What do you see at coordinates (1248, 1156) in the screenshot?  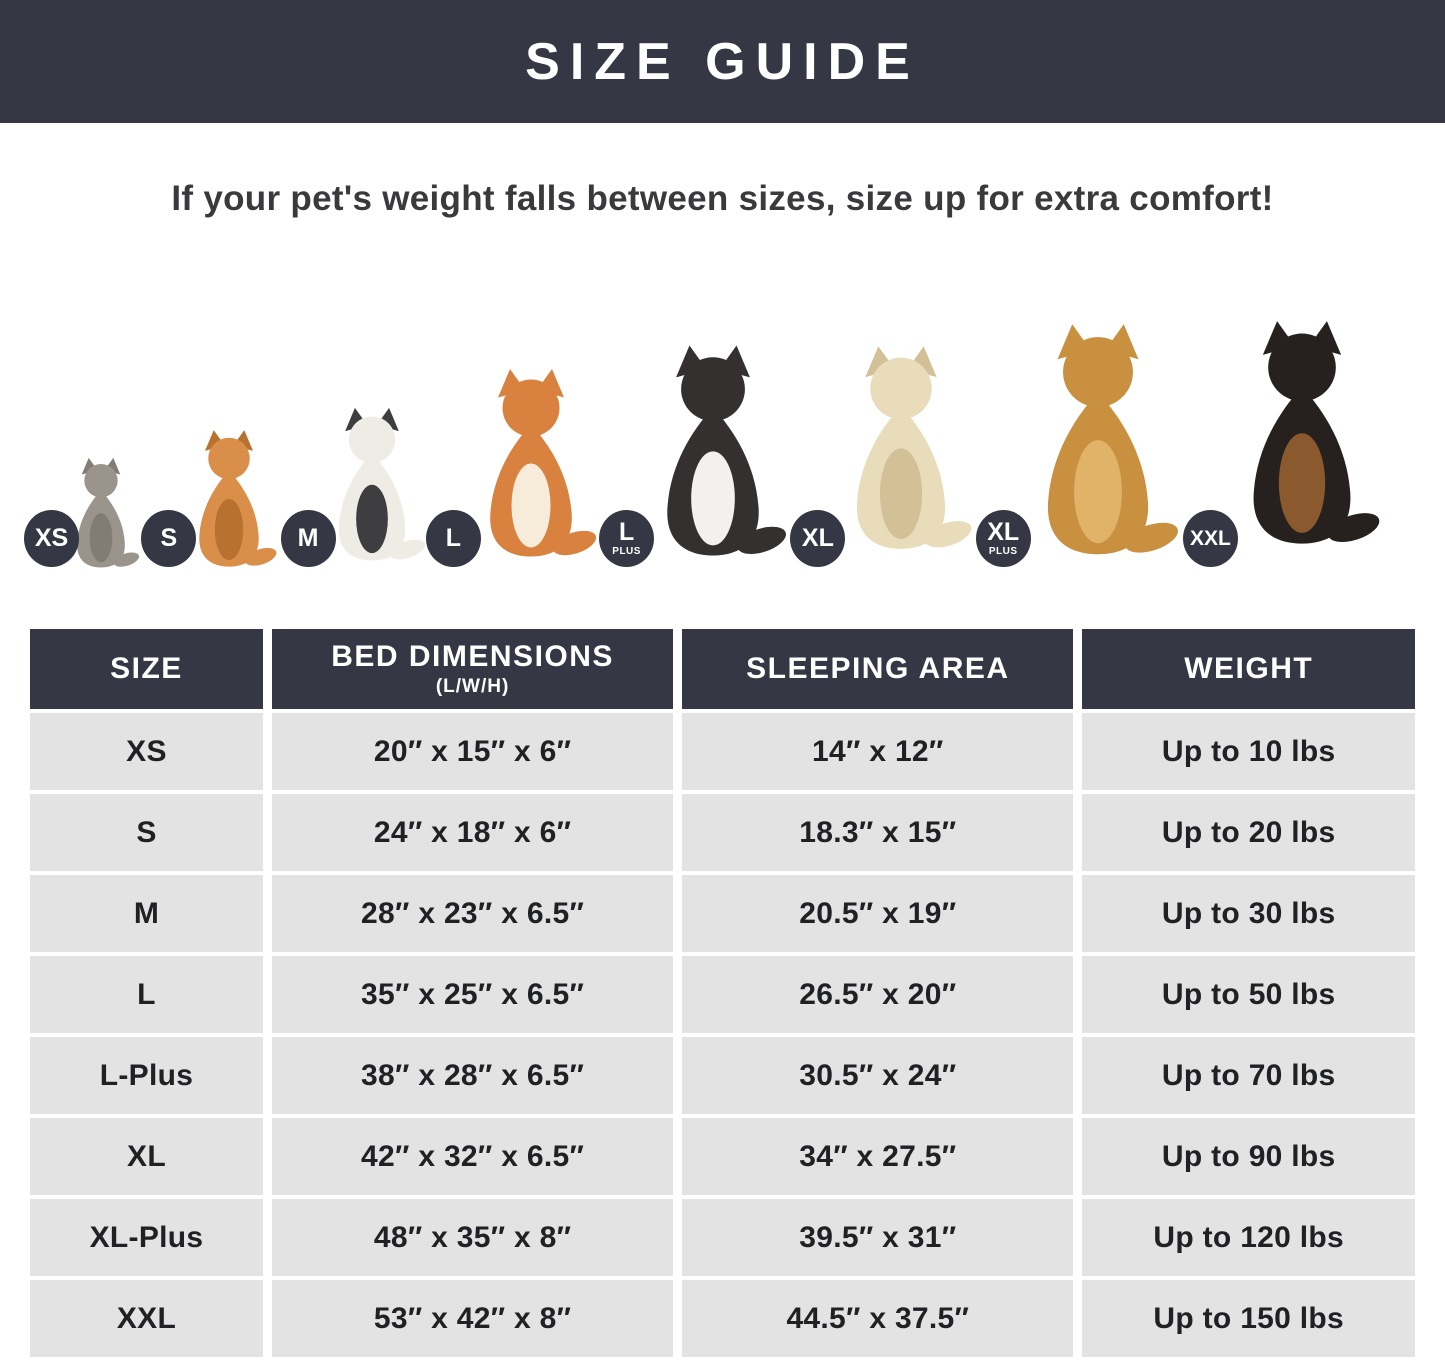 I see `cell-weight: Up to 90 lbs` at bounding box center [1248, 1156].